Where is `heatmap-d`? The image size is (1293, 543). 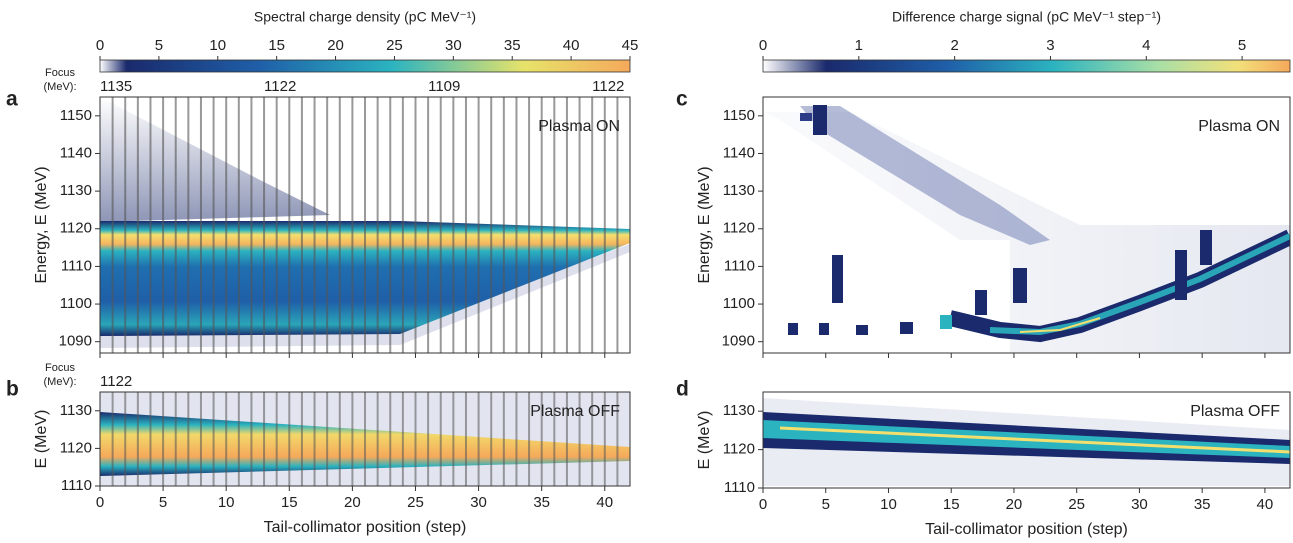 heatmap-d is located at coordinates (1026, 440).